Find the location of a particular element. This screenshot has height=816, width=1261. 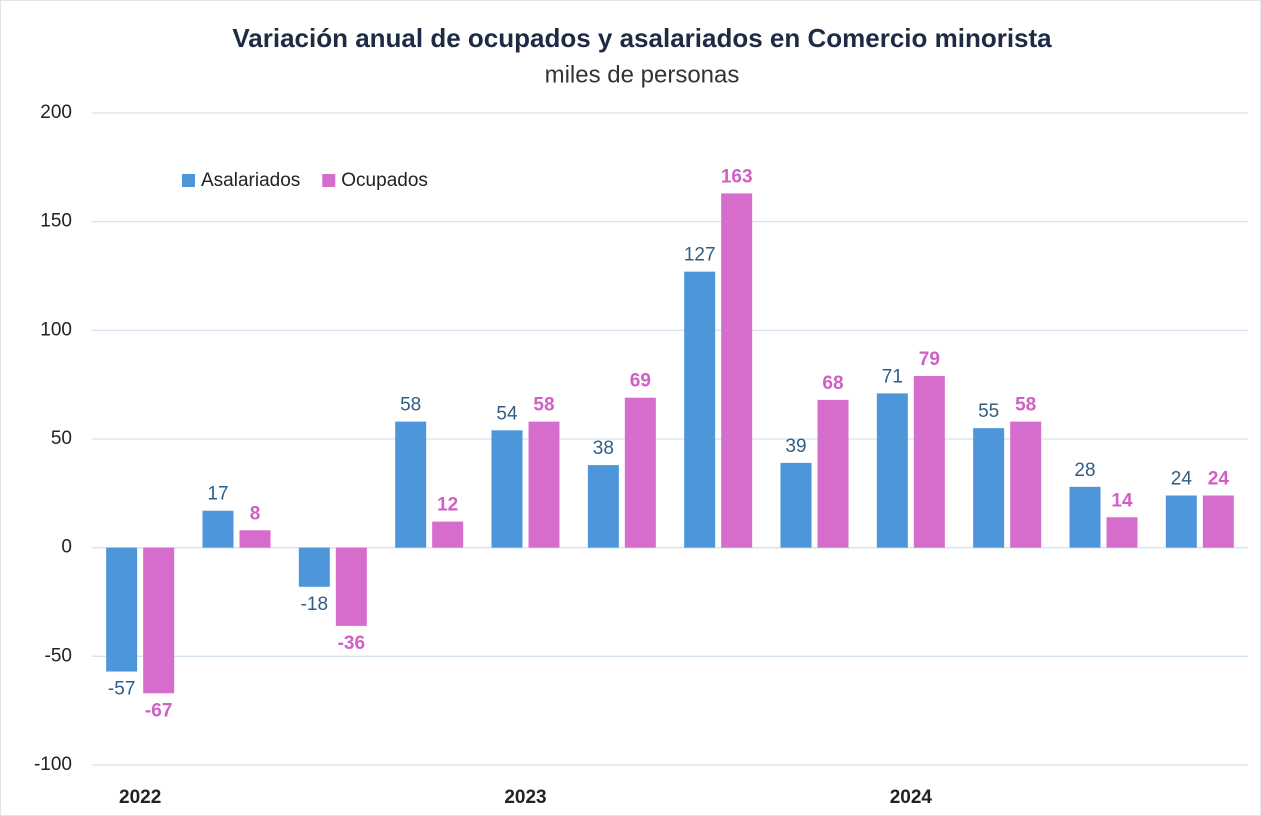

data-label: 127 is located at coordinates (700, 255).